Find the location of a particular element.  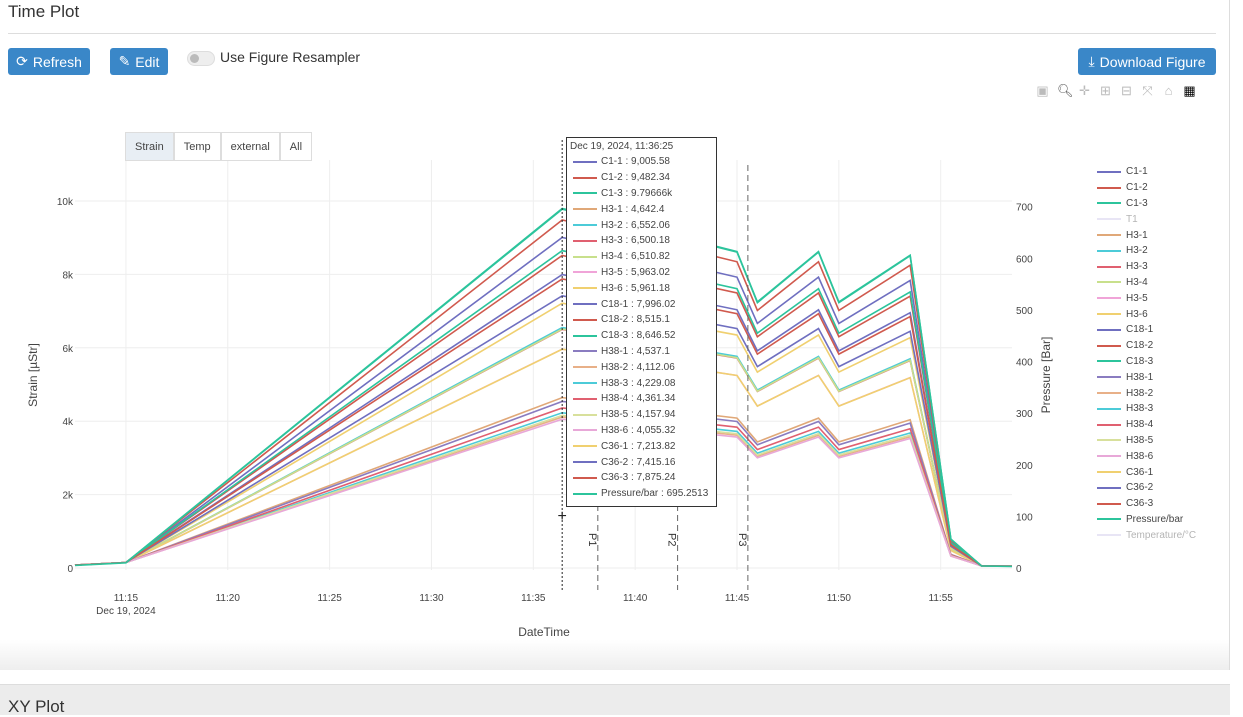

xy-plot-panel: XY Plot is located at coordinates (615, 700).